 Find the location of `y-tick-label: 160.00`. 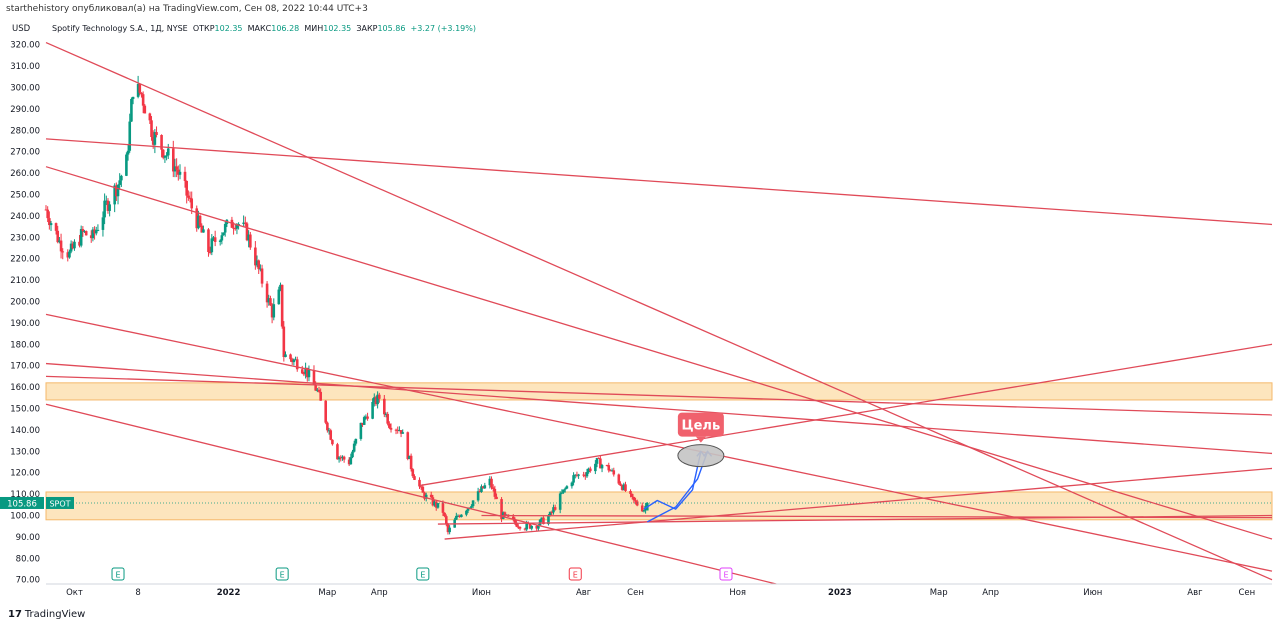

y-tick-label: 160.00 is located at coordinates (25, 388).